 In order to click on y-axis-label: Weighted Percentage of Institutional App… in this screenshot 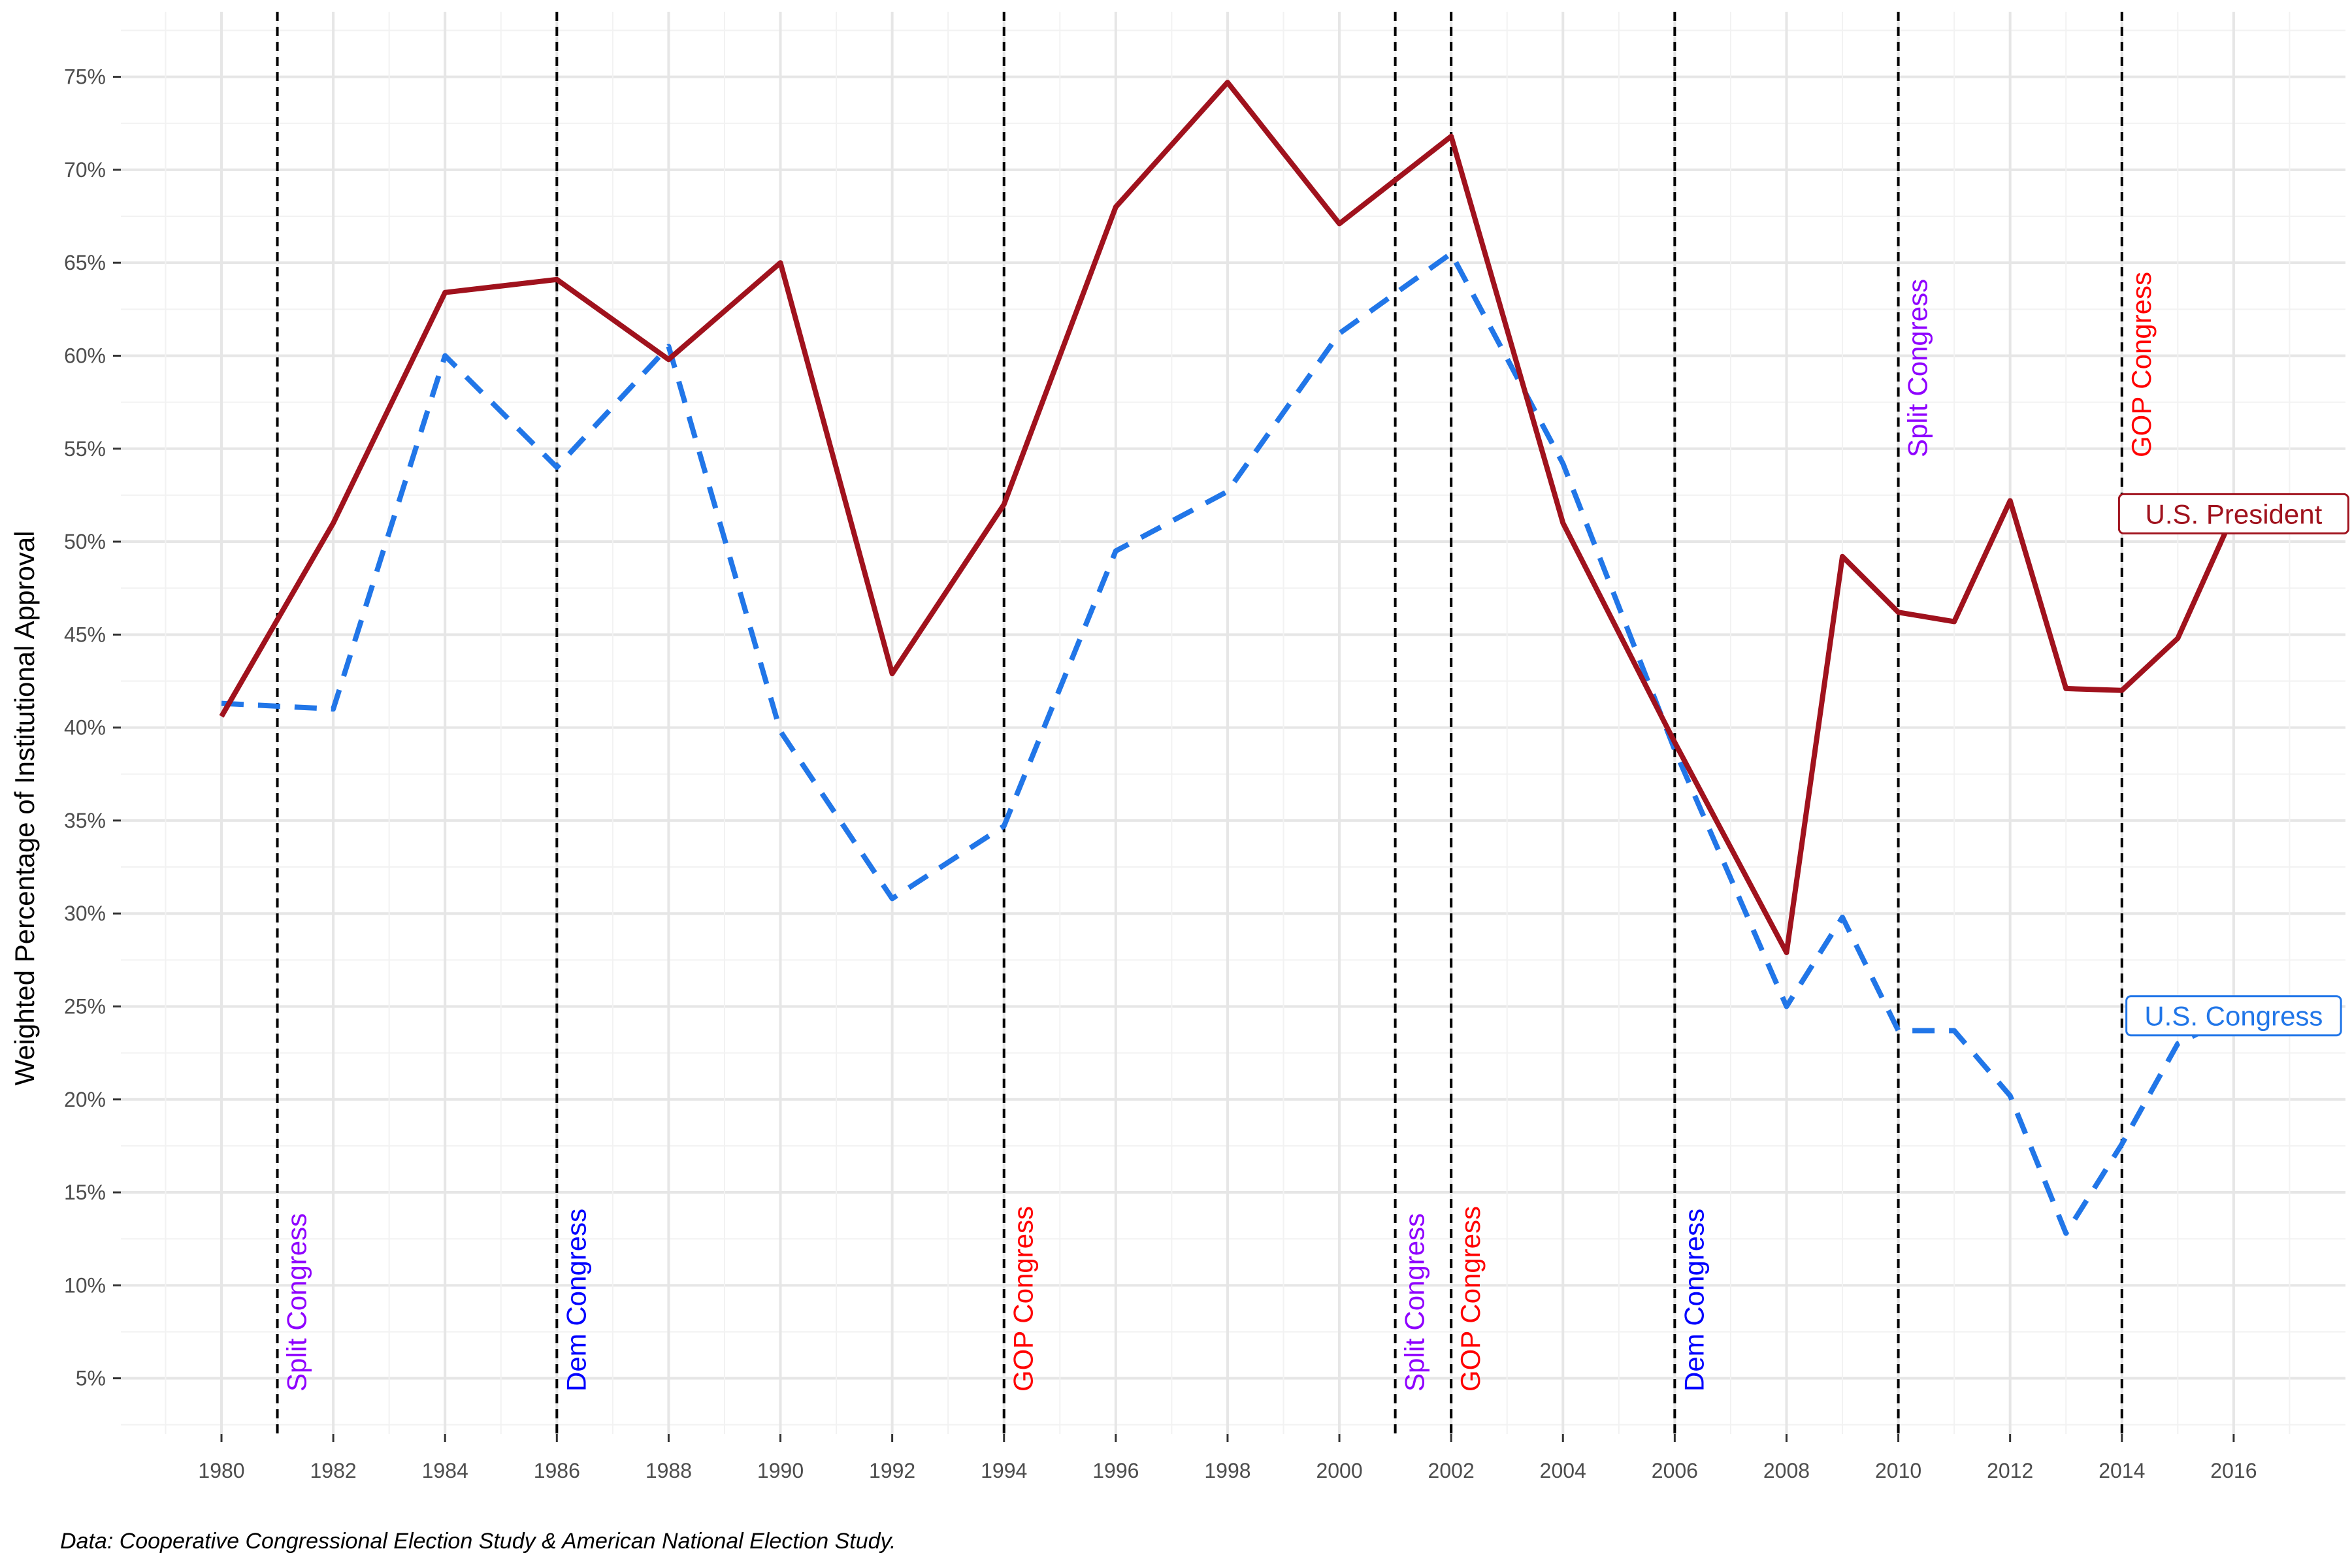, I will do `click(24, 808)`.